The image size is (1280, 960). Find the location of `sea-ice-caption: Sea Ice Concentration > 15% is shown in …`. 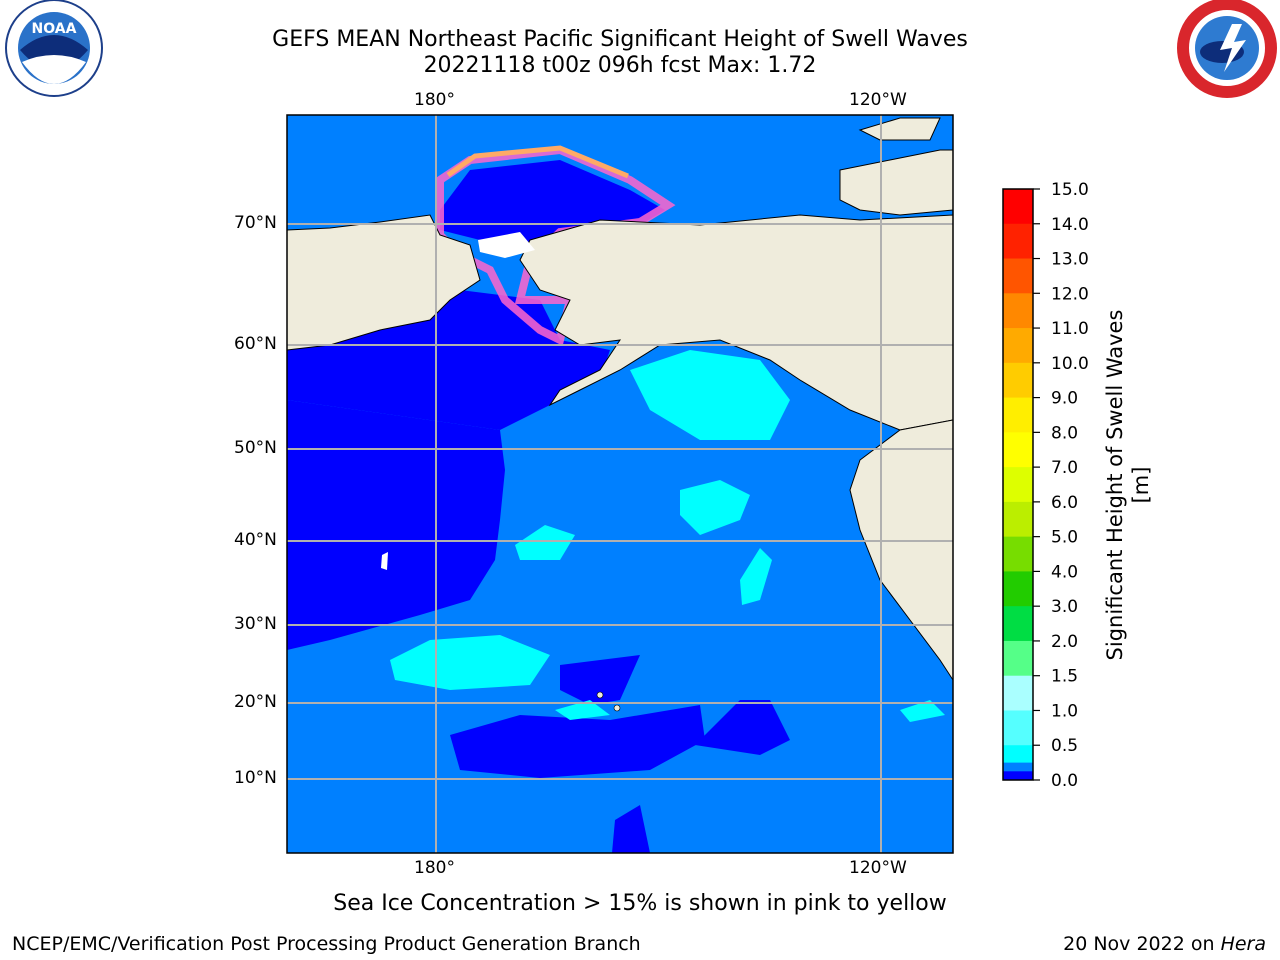

sea-ice-caption: Sea Ice Concentration > 15% is shown in … is located at coordinates (640, 903).